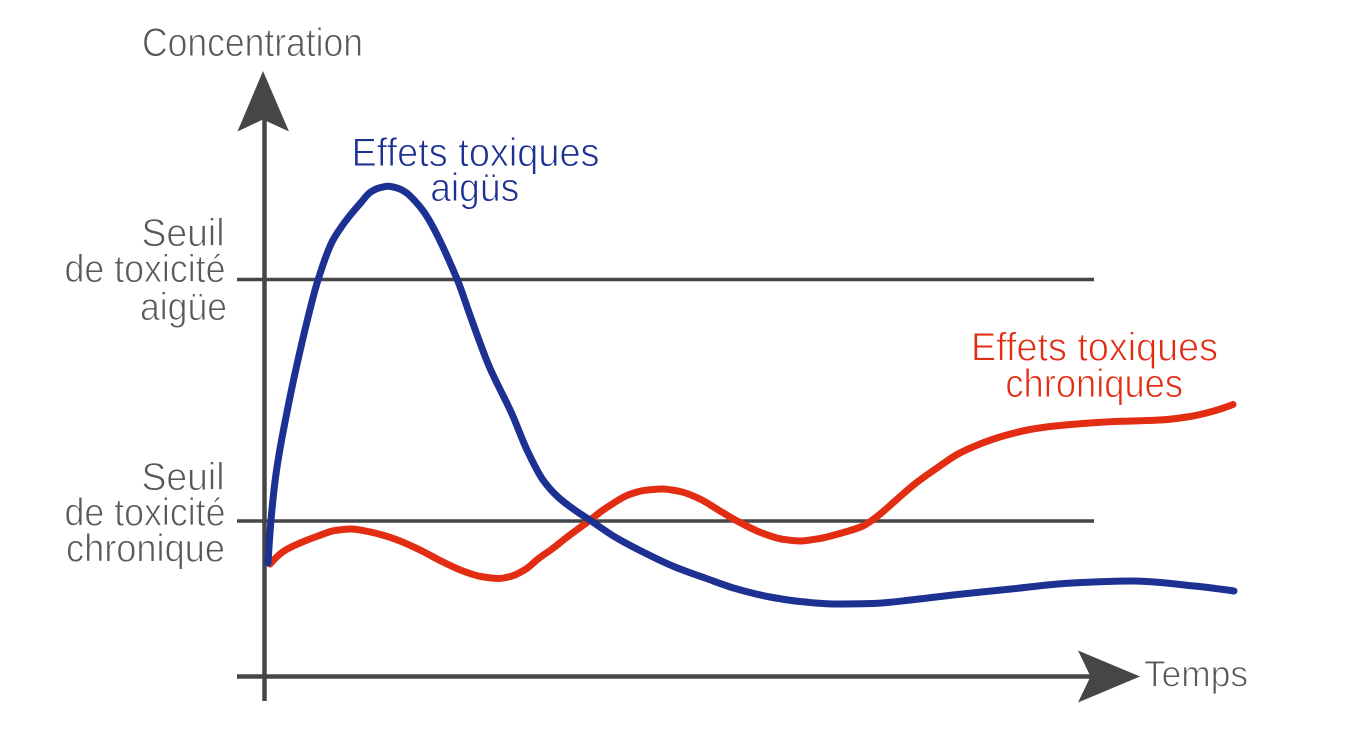  Describe the element at coordinates (474, 188) in the screenshot. I see `svg-text: aigüs` at that location.